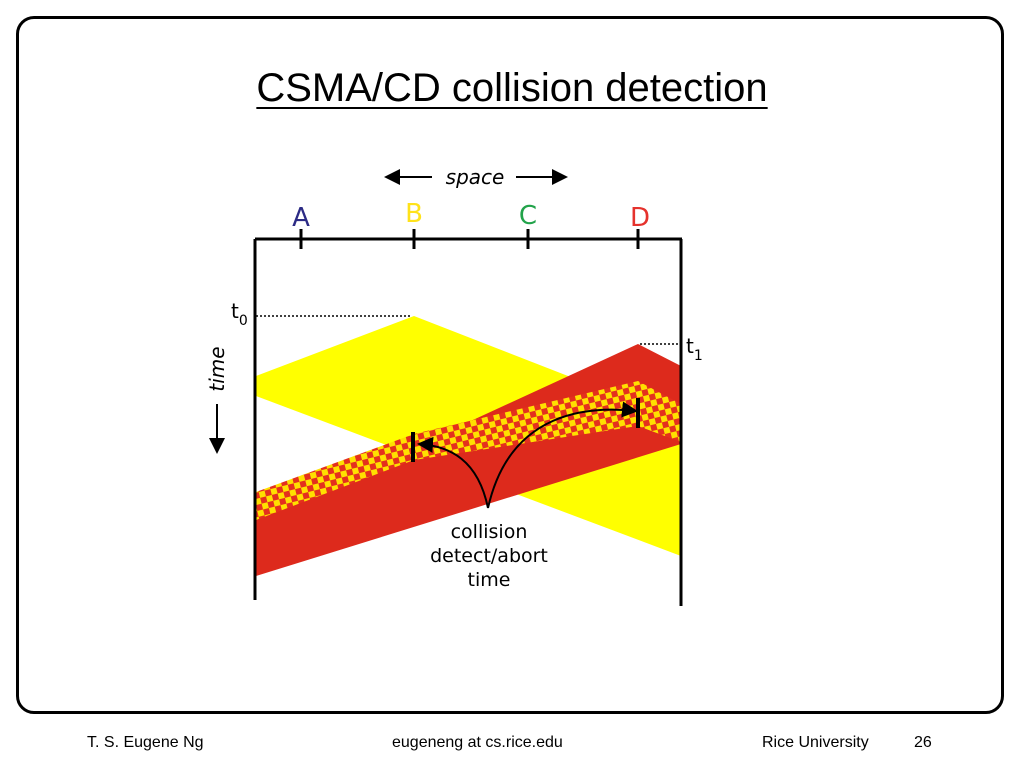 The image size is (1024, 768). I want to click on collision-band-d, so click(547, 420).